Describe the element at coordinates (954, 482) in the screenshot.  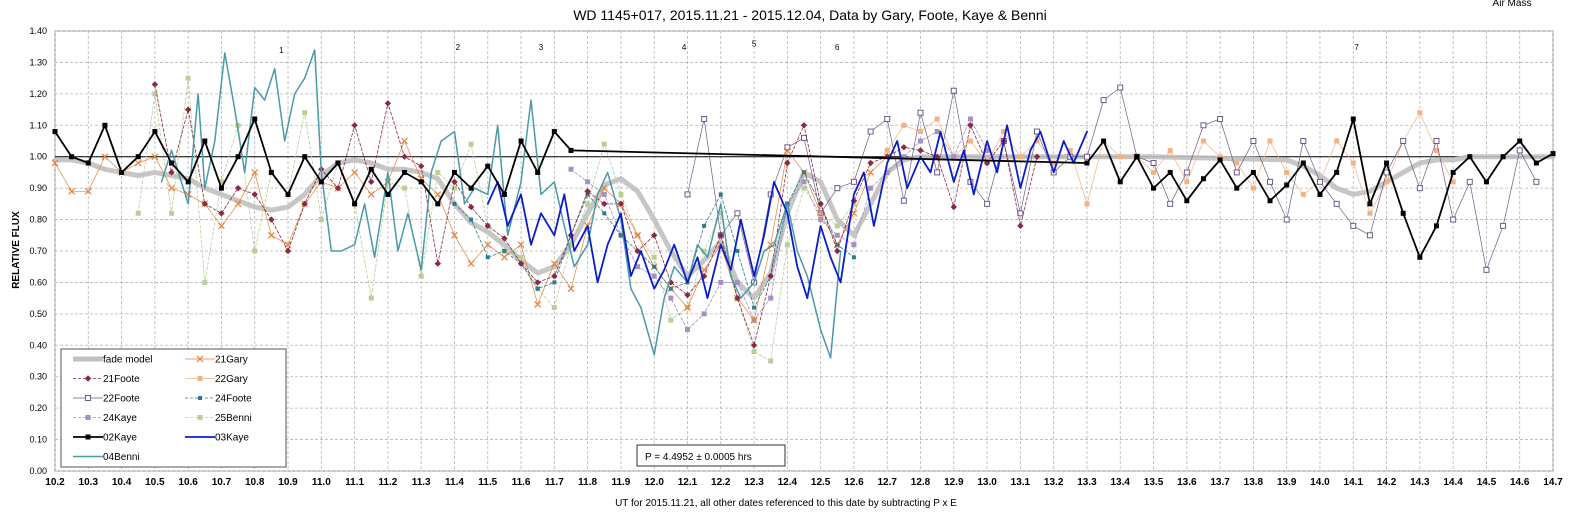
I see `x-tick-label: 12.9` at that location.